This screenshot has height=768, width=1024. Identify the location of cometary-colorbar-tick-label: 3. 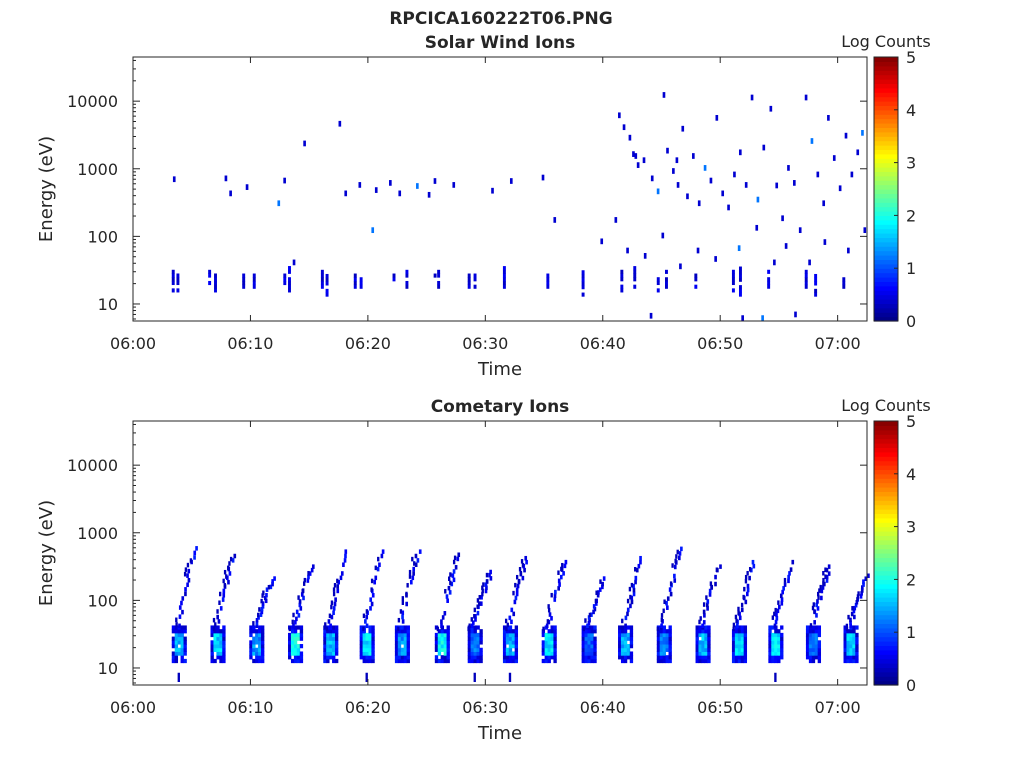
(911, 527).